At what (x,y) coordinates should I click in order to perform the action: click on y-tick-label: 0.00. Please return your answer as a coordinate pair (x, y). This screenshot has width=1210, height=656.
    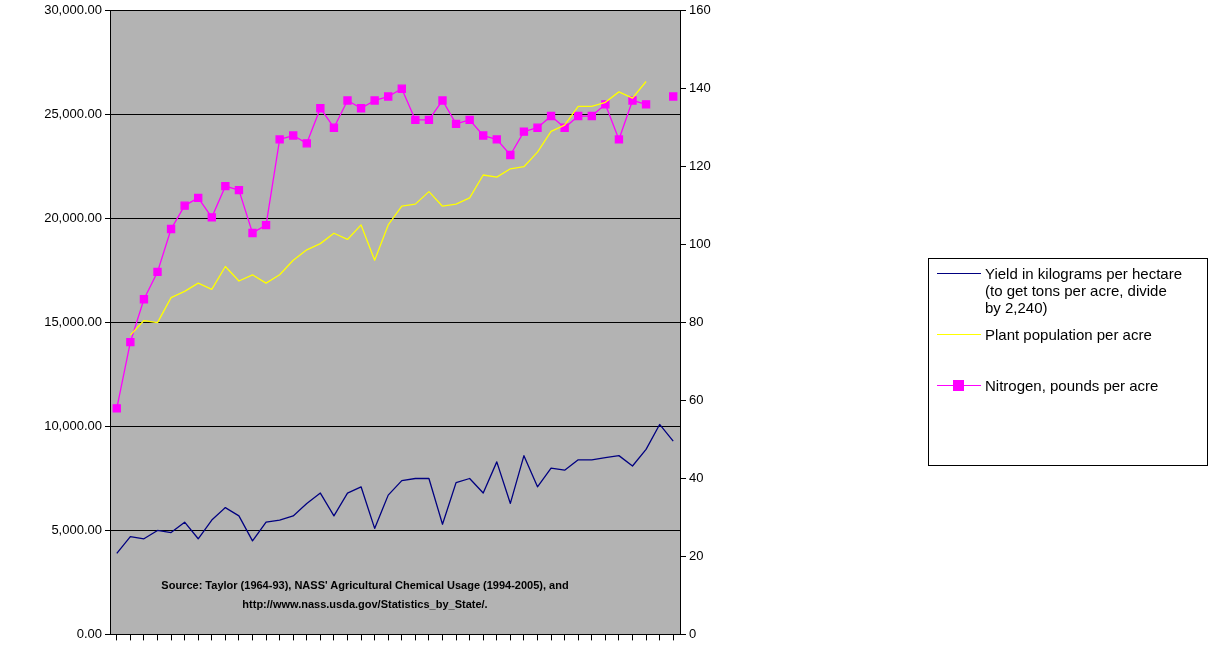
    Looking at the image, I should click on (89, 633).